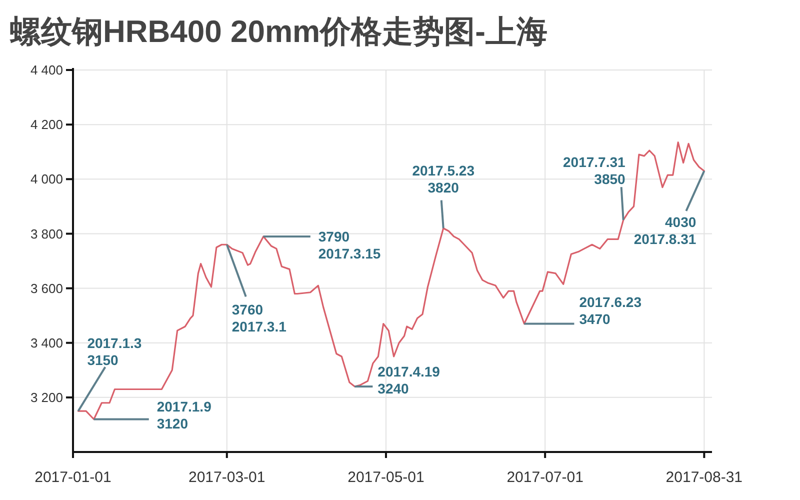  I want to click on annotation: 2017.1.9 3120, so click(184, 415).